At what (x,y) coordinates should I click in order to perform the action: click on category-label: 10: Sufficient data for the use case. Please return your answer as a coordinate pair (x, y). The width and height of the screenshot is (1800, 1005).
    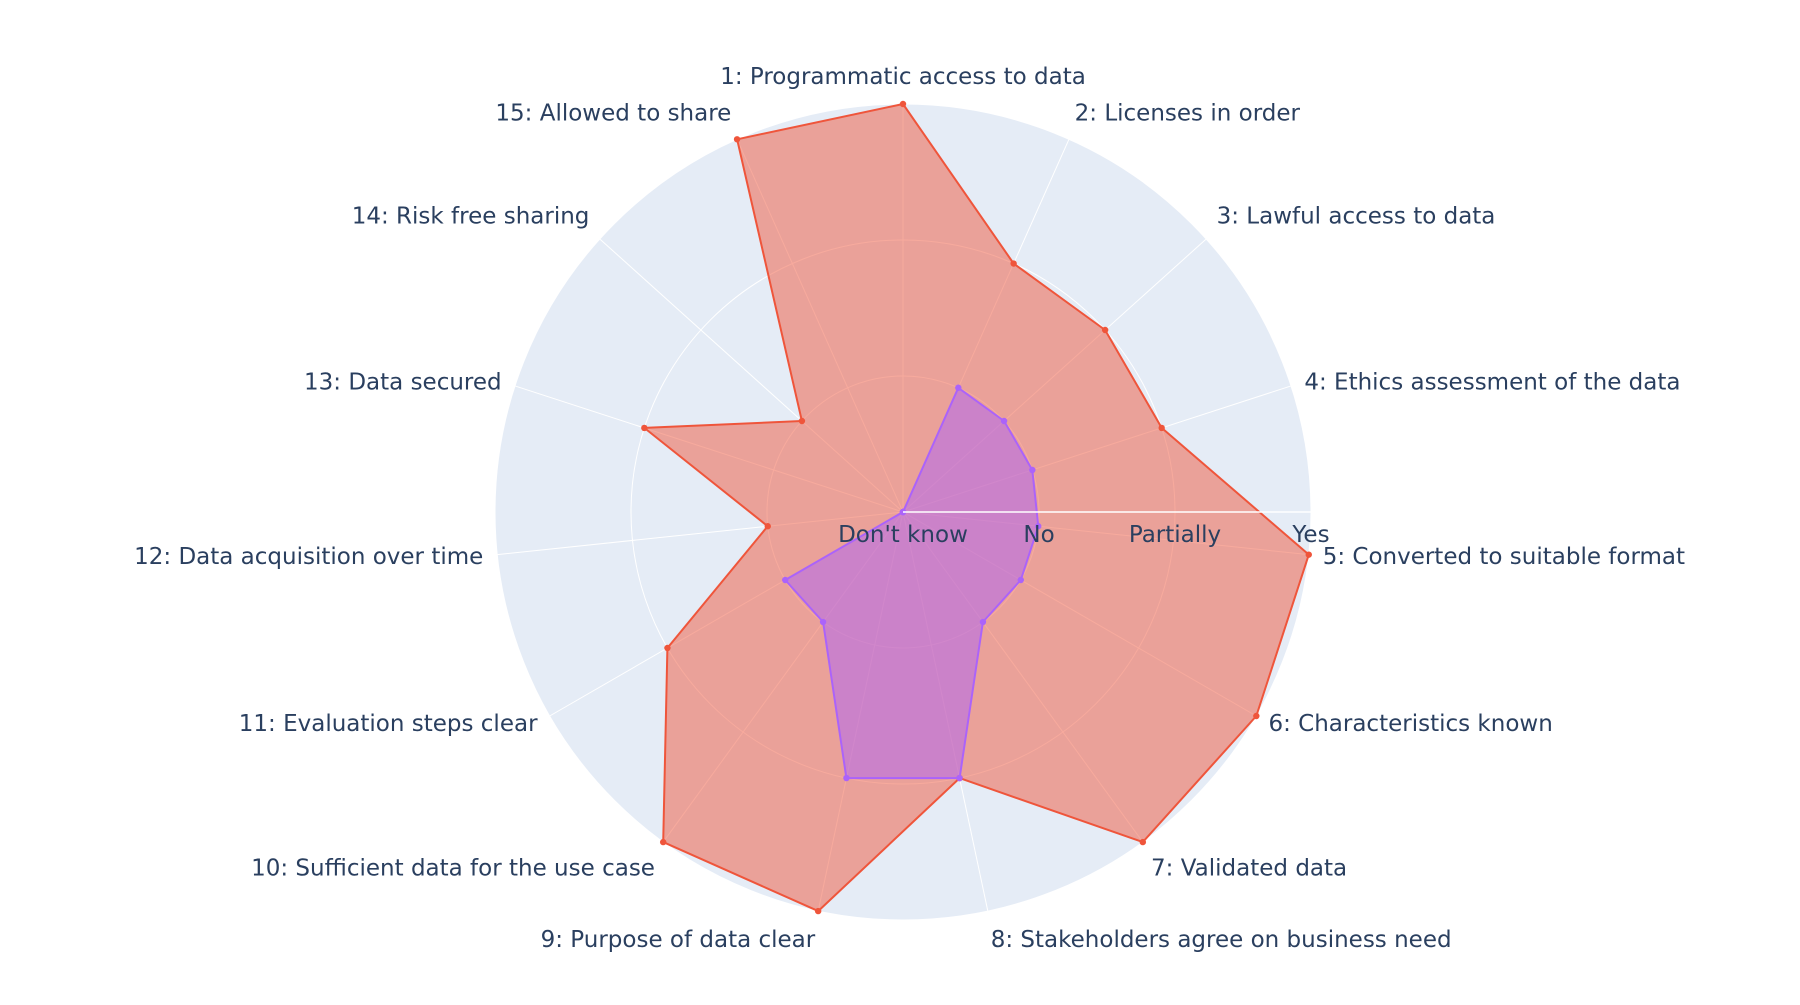
    Looking at the image, I should click on (453, 868).